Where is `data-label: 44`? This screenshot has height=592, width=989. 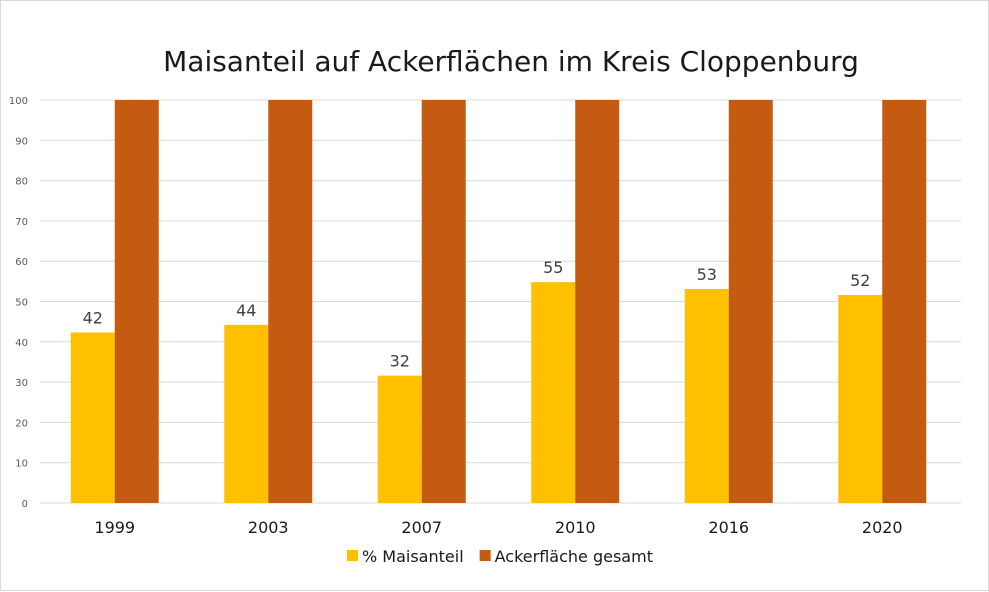
data-label: 44 is located at coordinates (246, 310).